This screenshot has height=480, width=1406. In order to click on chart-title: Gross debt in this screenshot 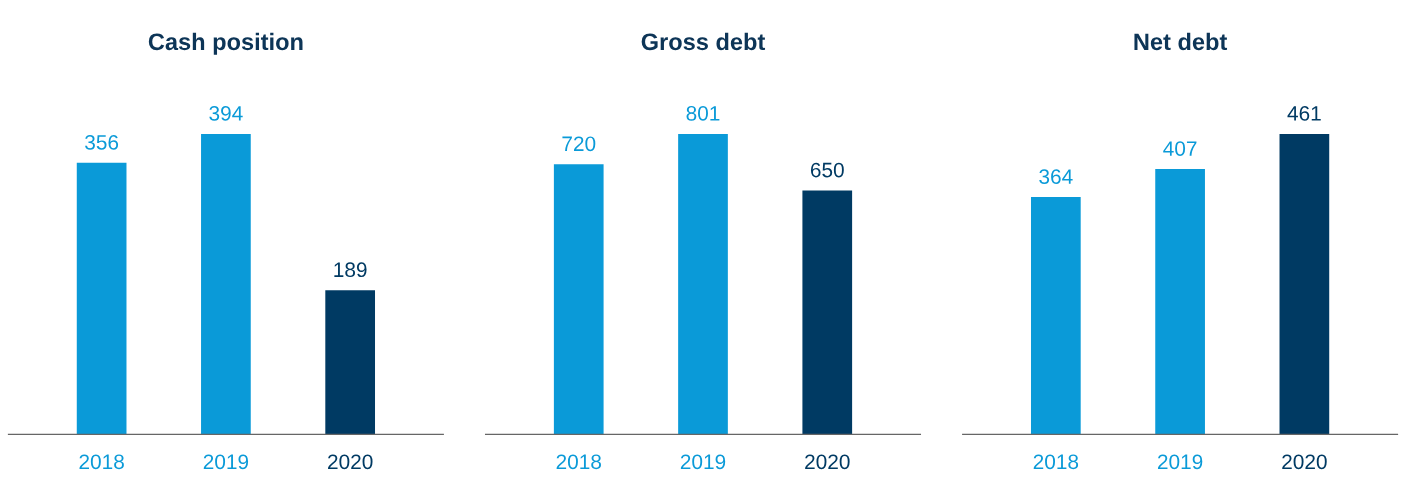, I will do `click(703, 41)`.